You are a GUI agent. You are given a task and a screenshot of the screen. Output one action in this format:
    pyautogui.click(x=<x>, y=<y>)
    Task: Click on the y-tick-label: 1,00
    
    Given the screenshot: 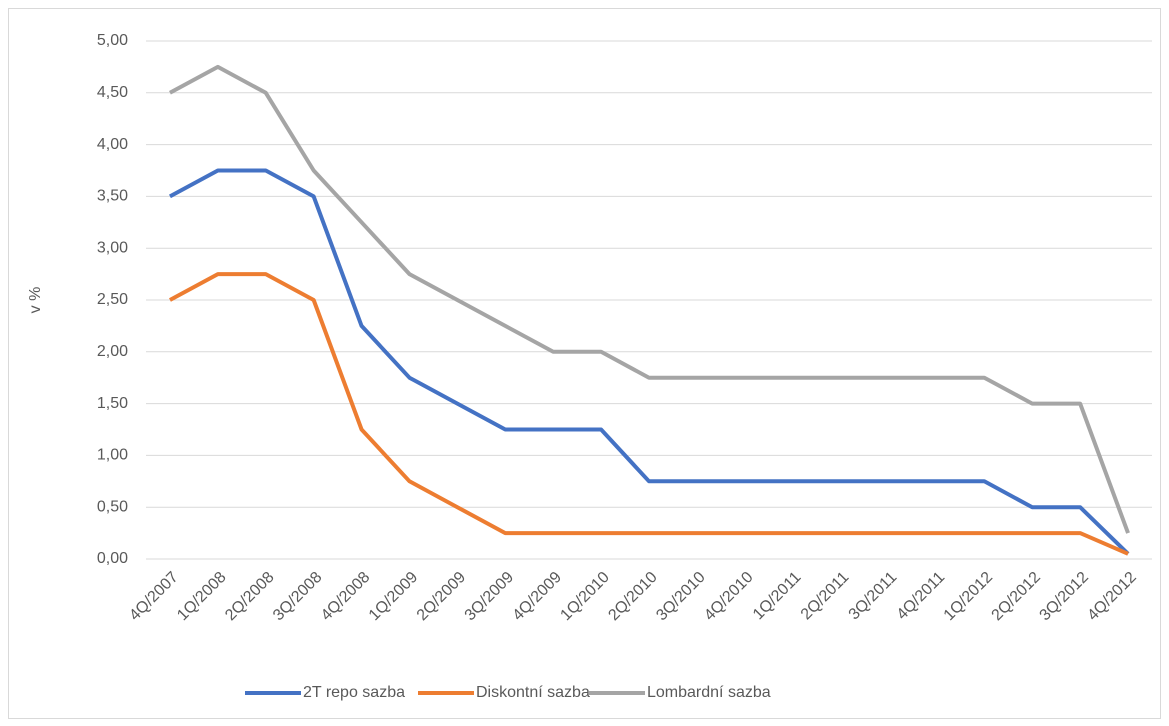 What is the action you would take?
    pyautogui.click(x=112, y=455)
    